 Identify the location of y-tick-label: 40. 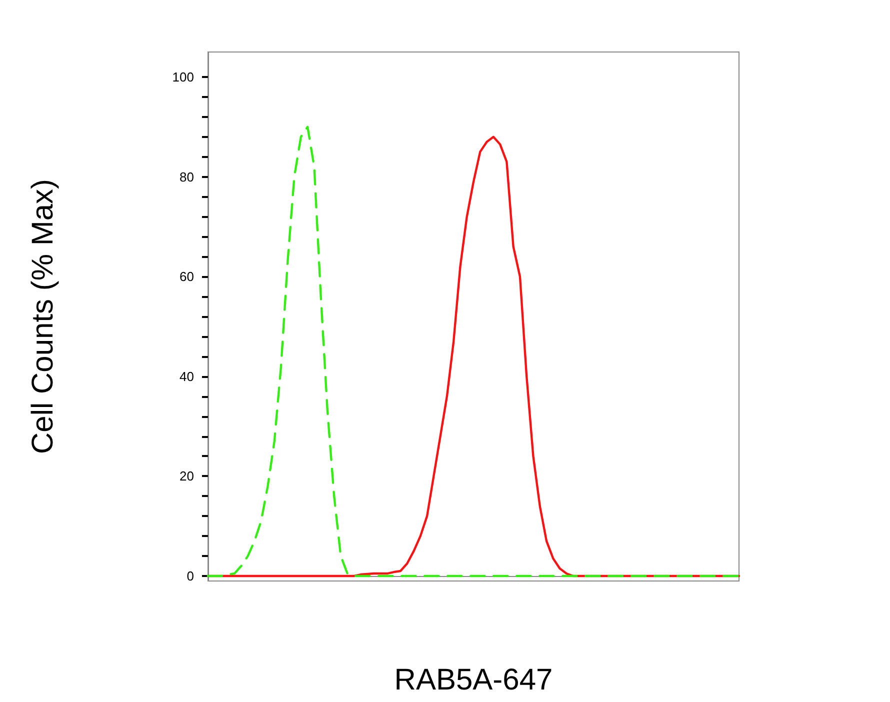
(187, 376).